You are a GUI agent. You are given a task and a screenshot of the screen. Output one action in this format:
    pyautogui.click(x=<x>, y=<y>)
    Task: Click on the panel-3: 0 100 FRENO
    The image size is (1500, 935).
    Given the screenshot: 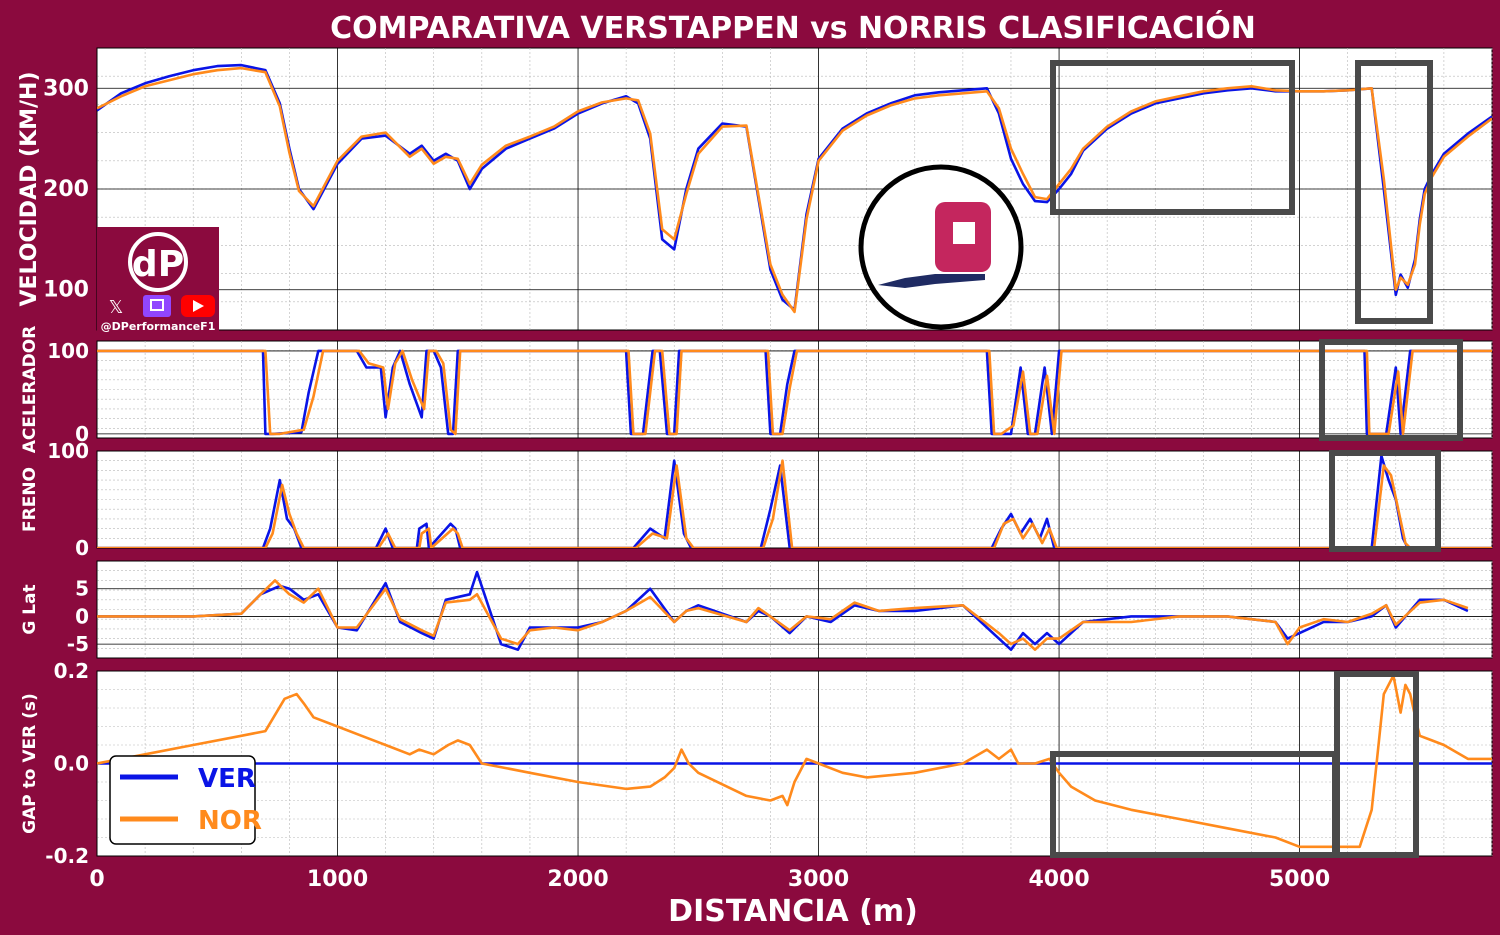 What is the action you would take?
    pyautogui.click(x=756, y=499)
    